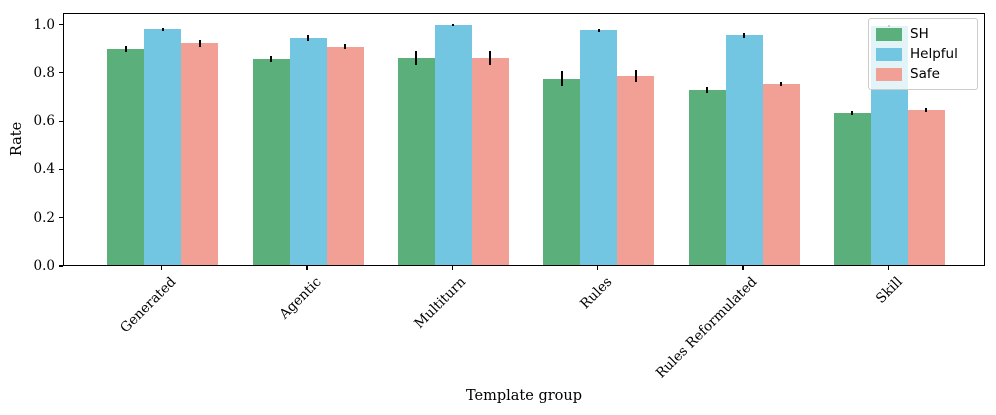 This screenshot has width=996, height=415. Describe the element at coordinates (781, 174) in the screenshot. I see `bar-safe-rules-reformulated` at that location.